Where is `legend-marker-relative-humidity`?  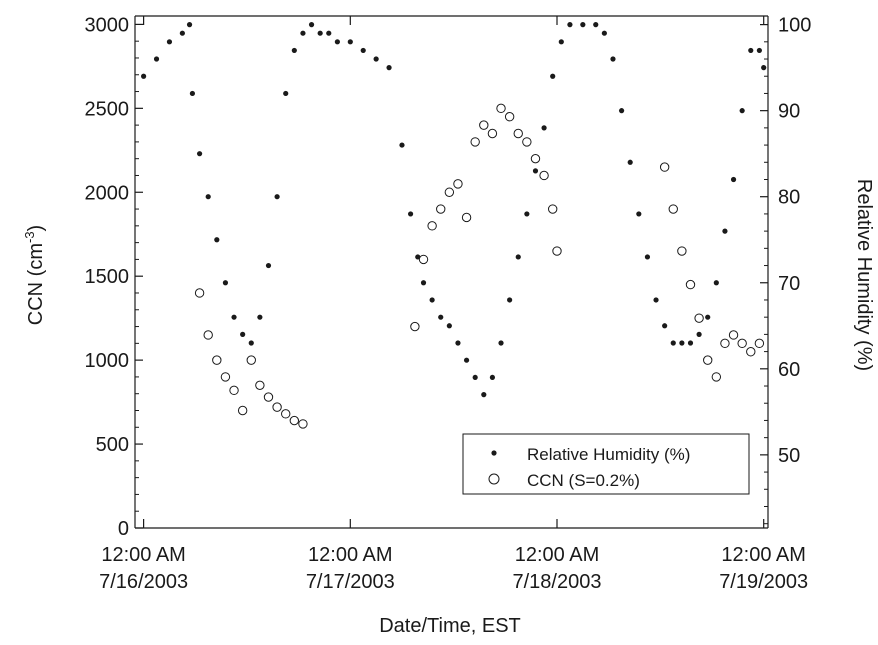
legend-marker-relative-humidity is located at coordinates (494, 453).